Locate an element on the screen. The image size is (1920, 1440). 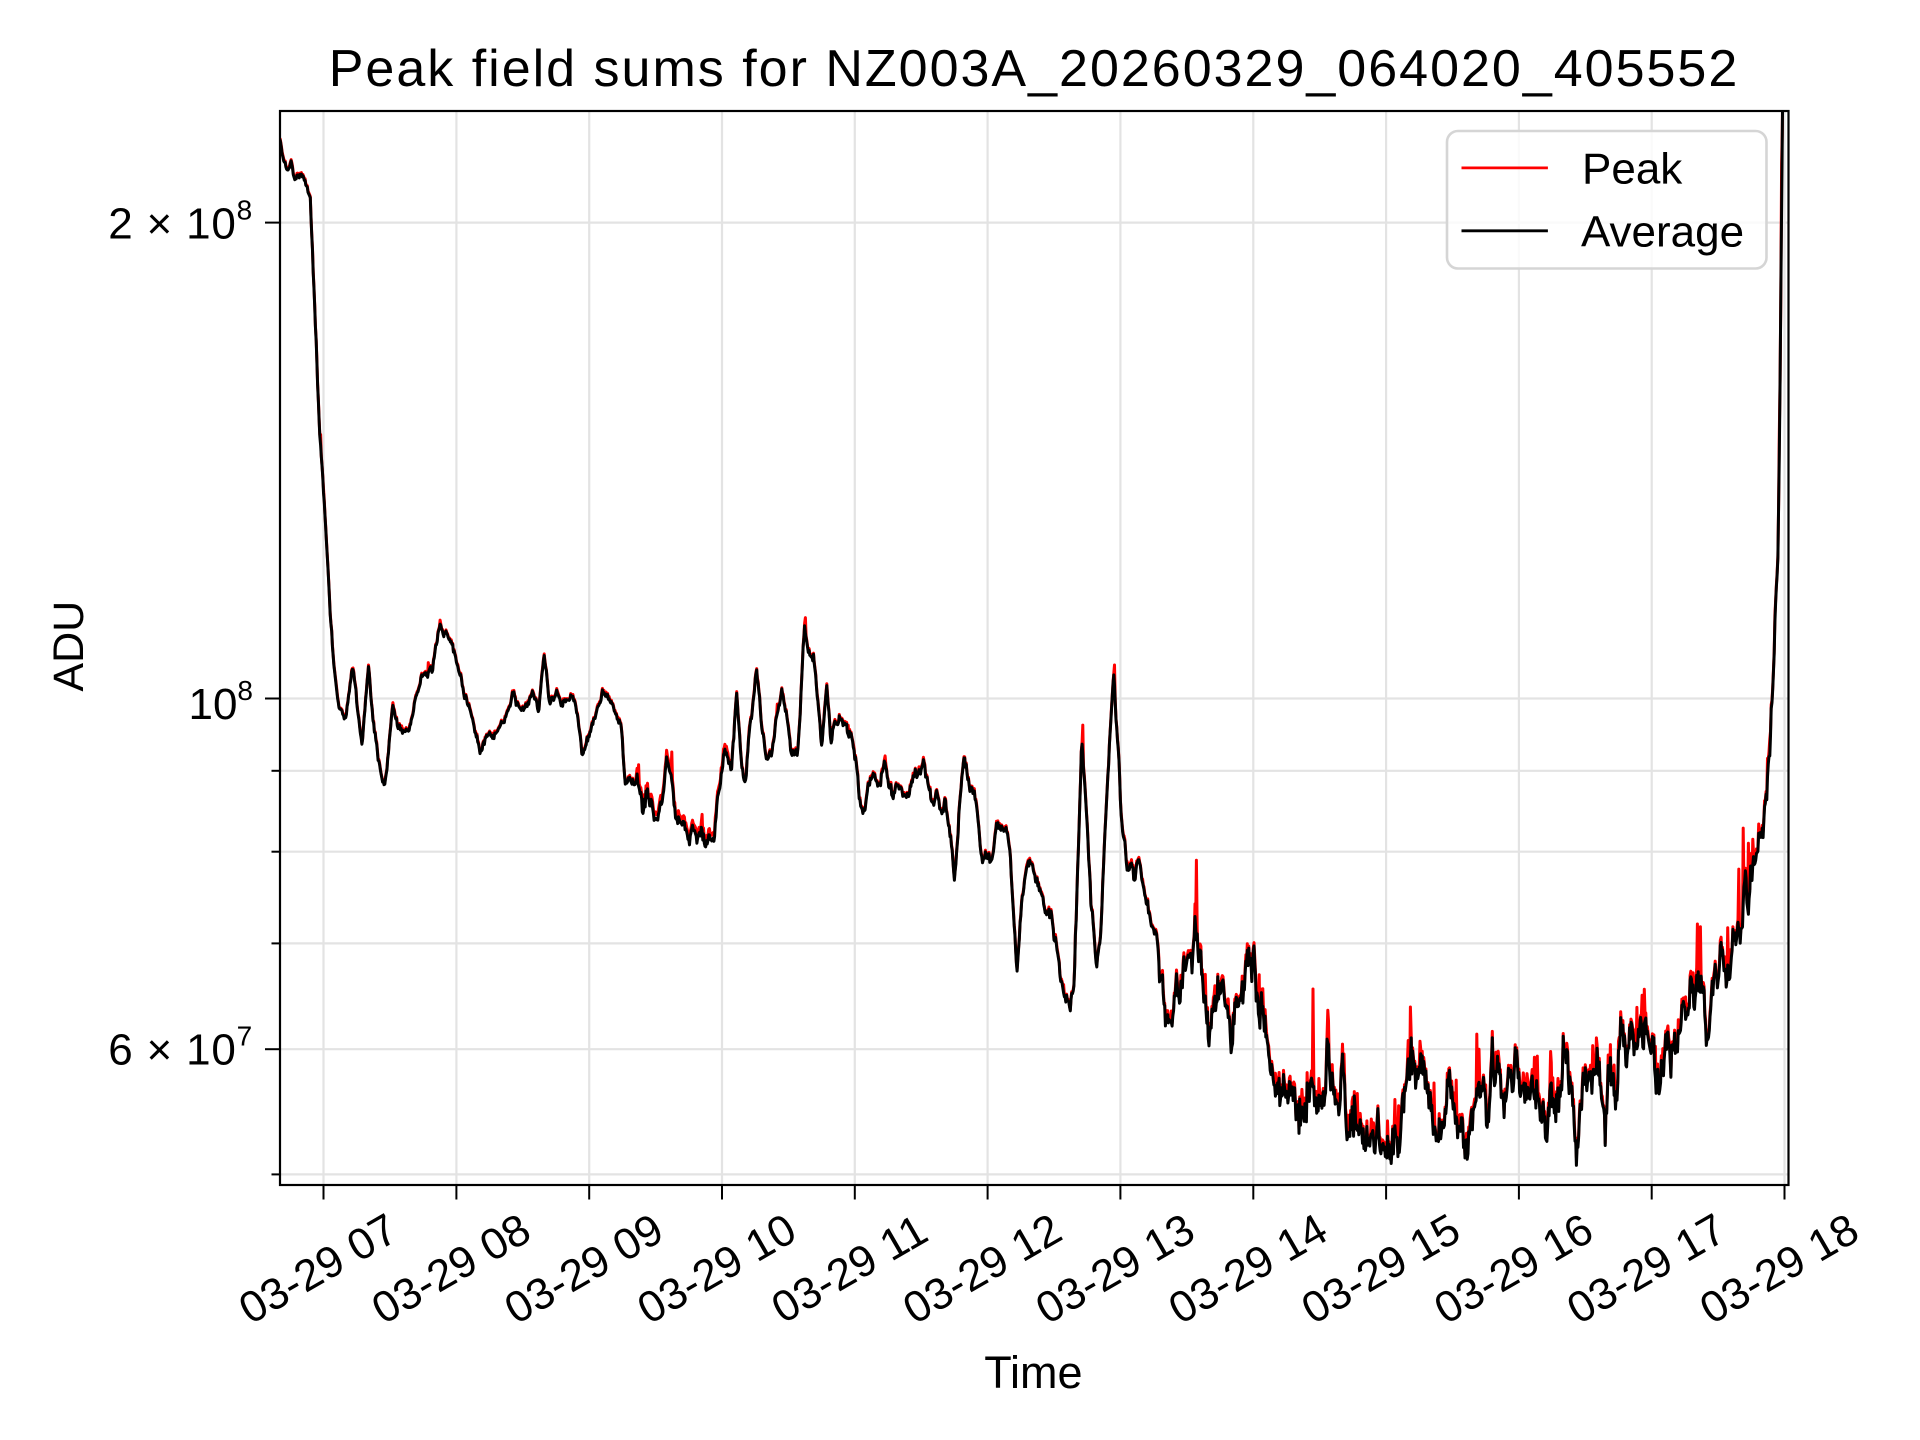
svg-text: Time is located at coordinates (1033, 1372).